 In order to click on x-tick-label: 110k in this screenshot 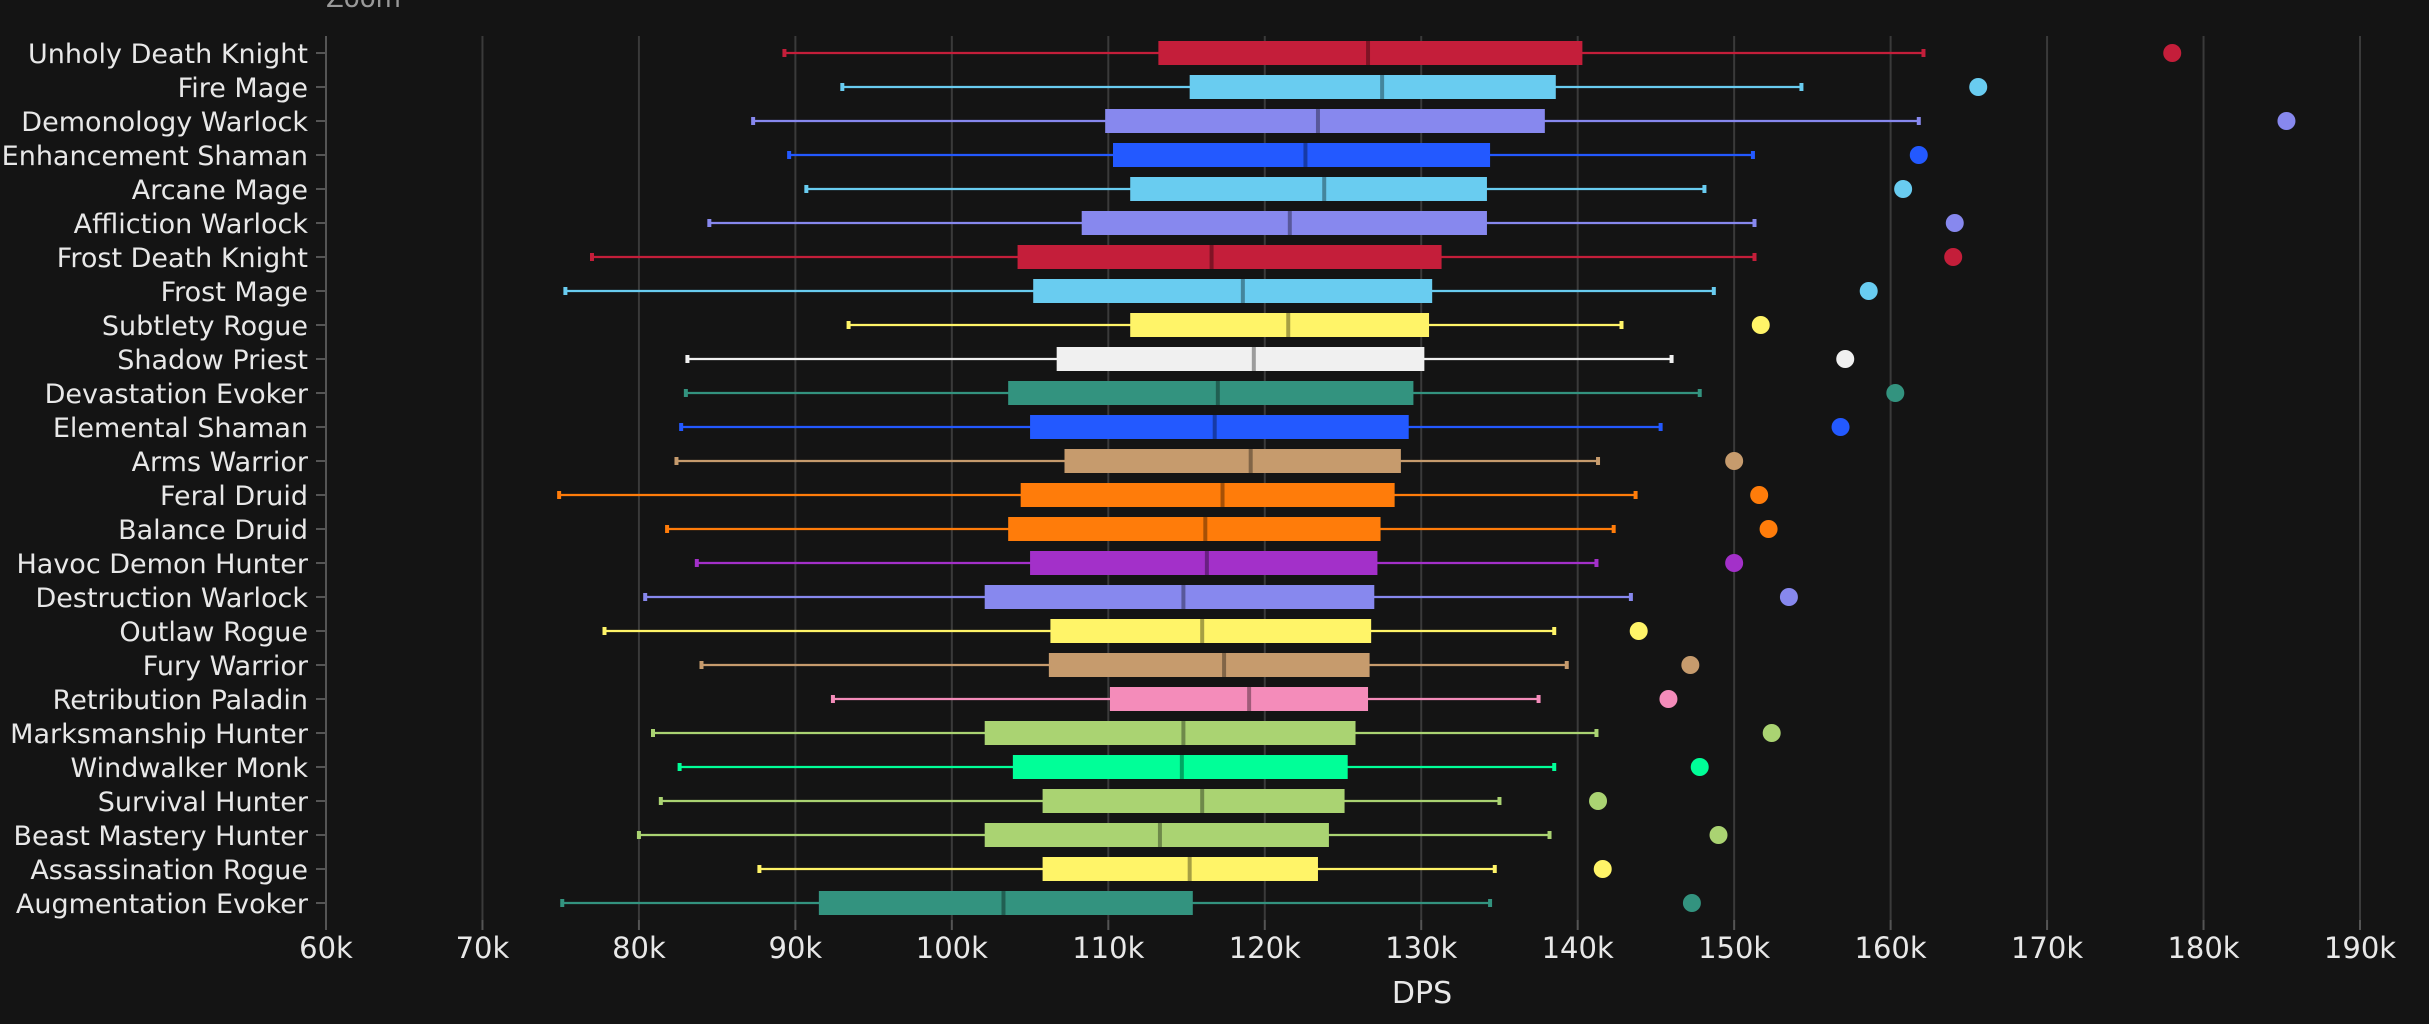, I will do `click(1108, 948)`.